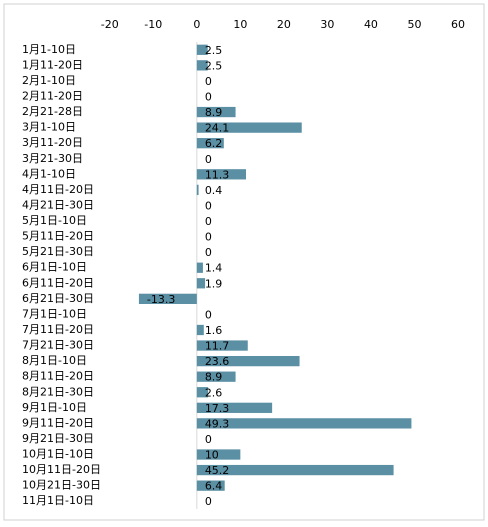  Describe the element at coordinates (214, 392) in the screenshot. I see `value-label: 2.6` at that location.